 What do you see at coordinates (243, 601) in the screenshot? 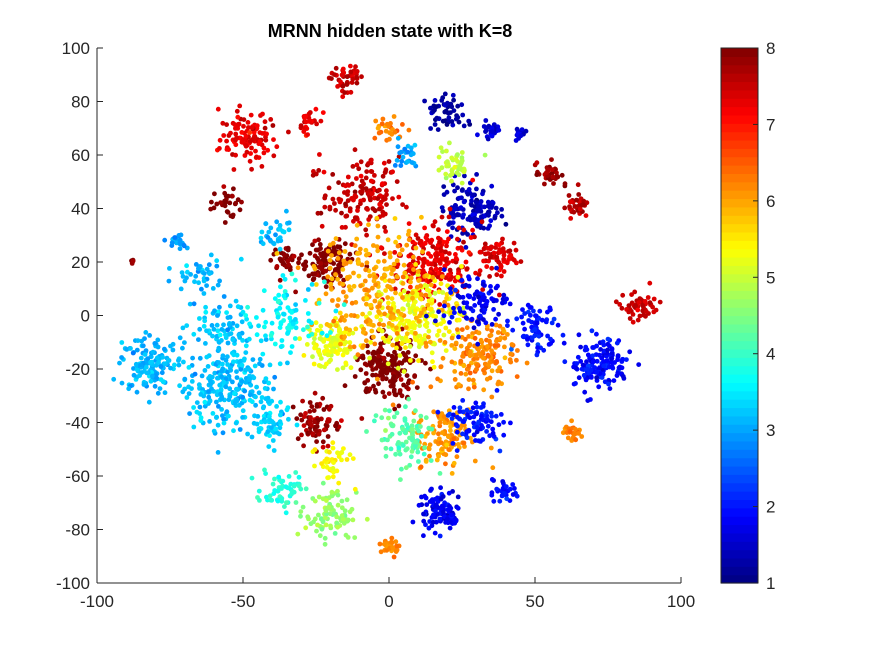
I see `x-tick-label: -50` at bounding box center [243, 601].